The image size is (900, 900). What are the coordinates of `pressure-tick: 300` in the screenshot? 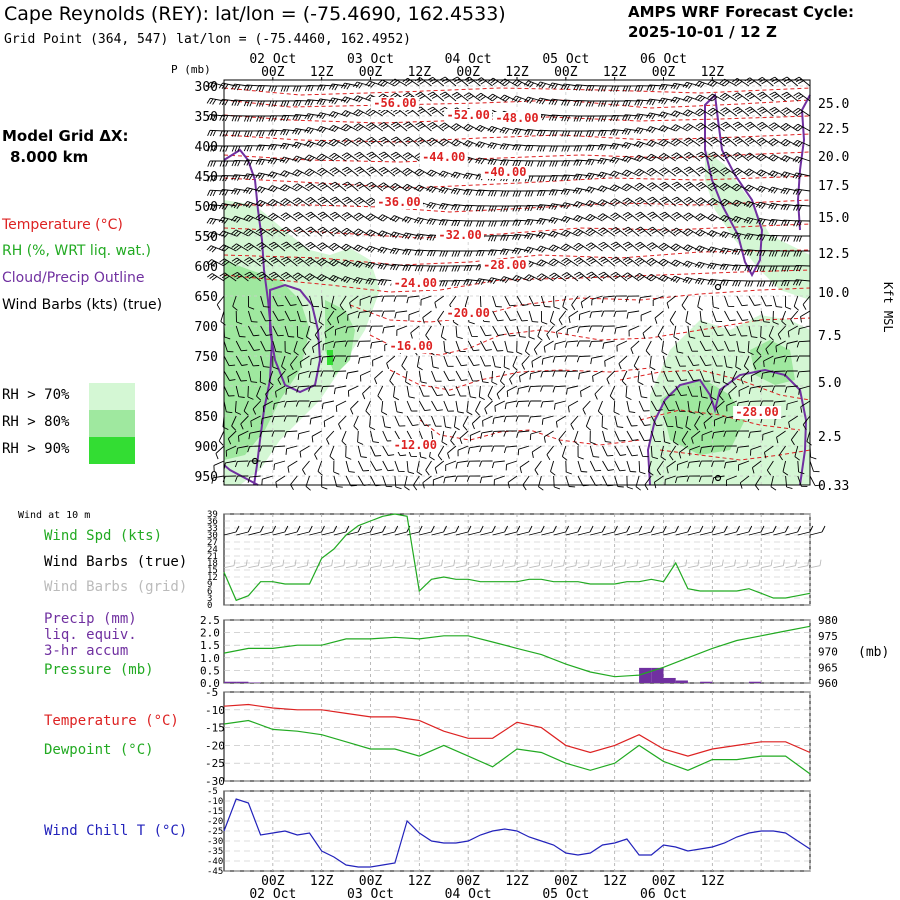 It's located at (206, 87).